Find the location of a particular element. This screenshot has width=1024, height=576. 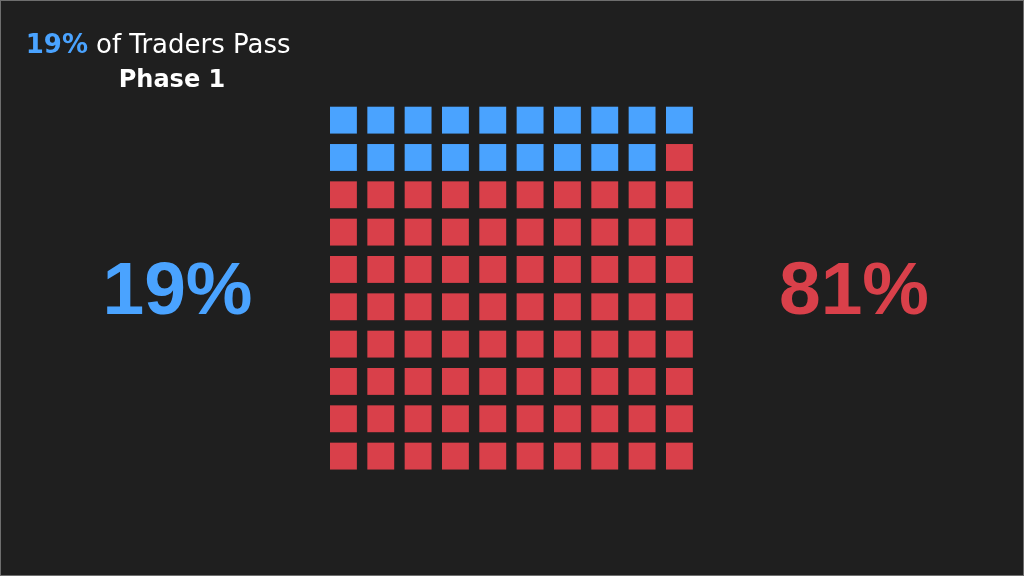

text: 19% of Traders Pass is located at coordinates (158, 44).